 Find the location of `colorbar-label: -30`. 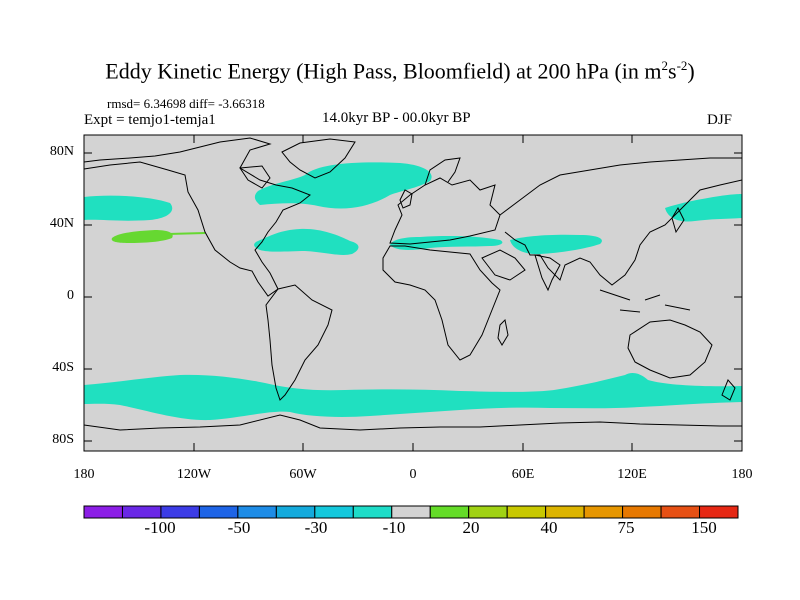

colorbar-label: -30 is located at coordinates (316, 527).